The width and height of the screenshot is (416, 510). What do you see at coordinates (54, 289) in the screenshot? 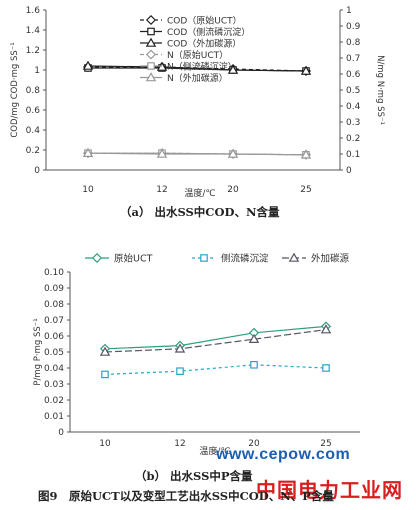
I see `y-tick-label: 0.09` at bounding box center [54, 289].